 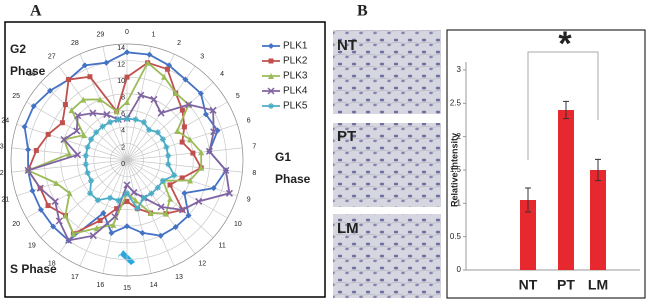 What do you see at coordinates (121, 48) in the screenshot?
I see `y-tick-label: 14` at bounding box center [121, 48].